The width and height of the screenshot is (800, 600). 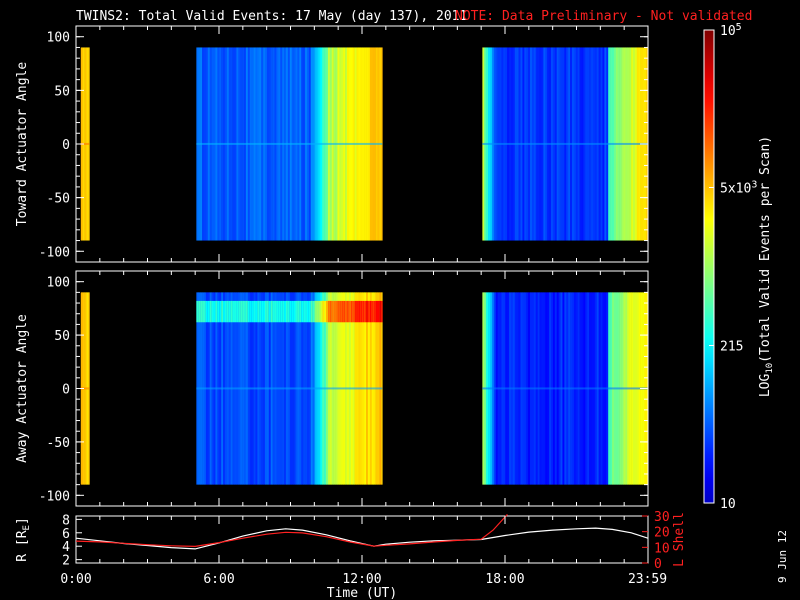 What do you see at coordinates (58, 283) in the screenshot?
I see `y-tick-label: 100` at bounding box center [58, 283].